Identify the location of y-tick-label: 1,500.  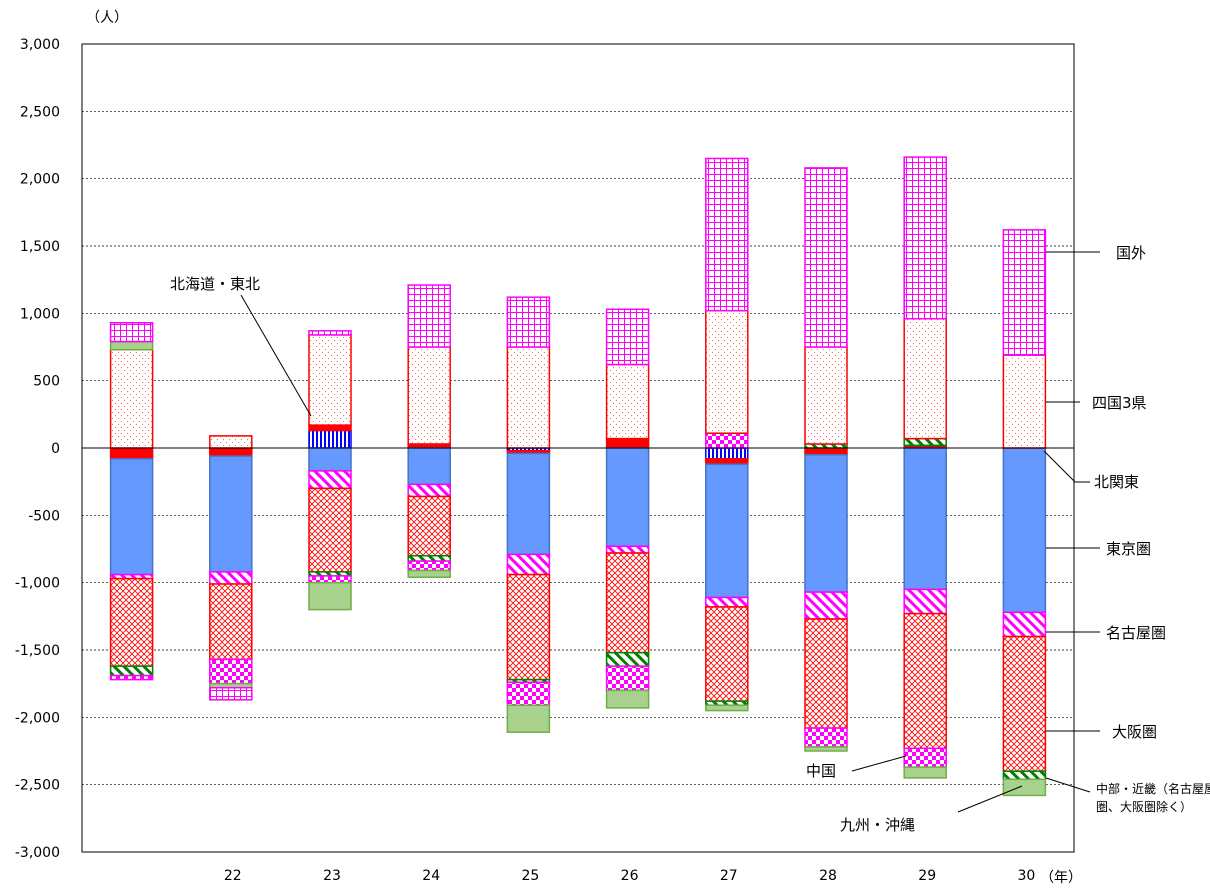
(40, 247).